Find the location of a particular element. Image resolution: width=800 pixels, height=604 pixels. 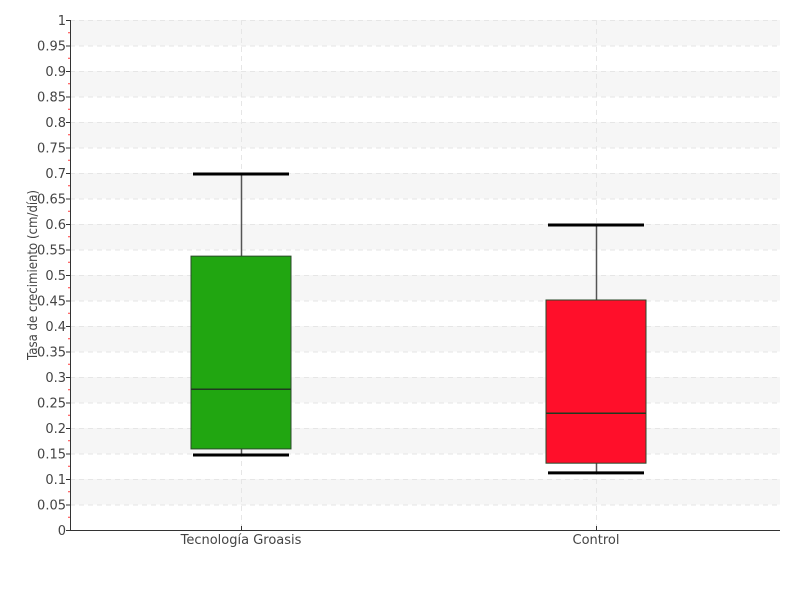

y-tick-label: 0.5 is located at coordinates (55, 276).